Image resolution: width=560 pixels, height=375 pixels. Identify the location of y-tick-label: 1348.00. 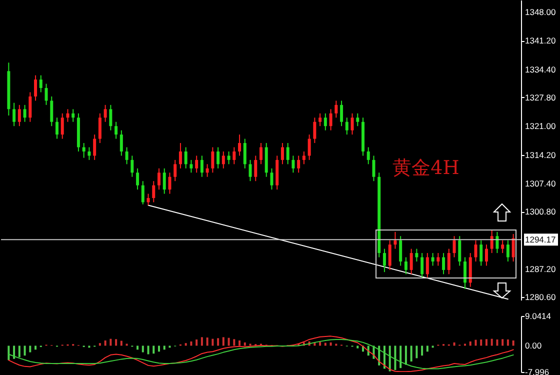
(540, 11).